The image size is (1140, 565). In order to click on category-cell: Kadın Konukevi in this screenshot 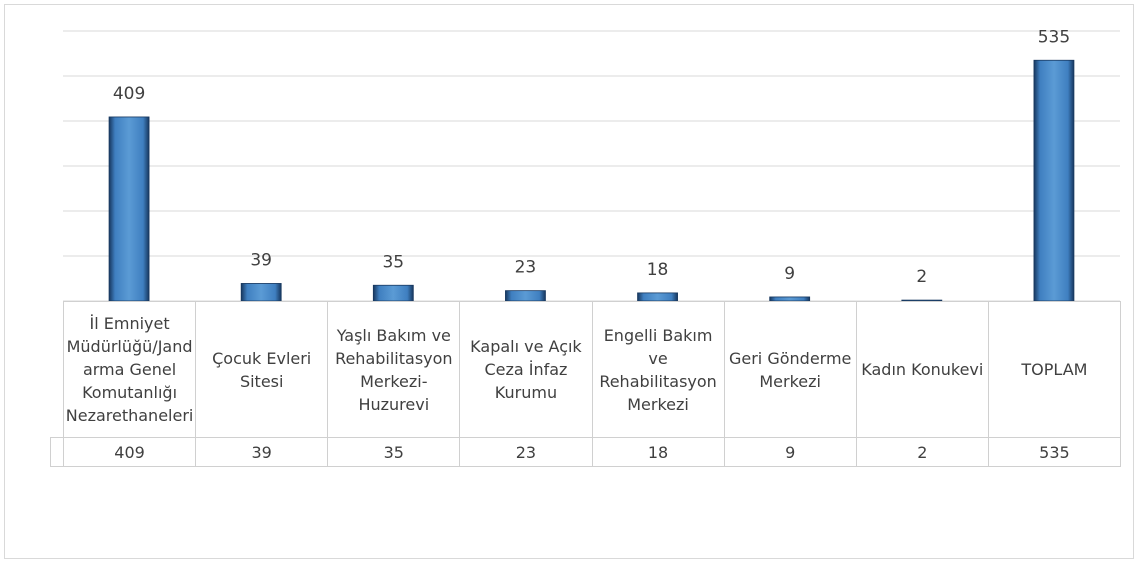, I will do `click(922, 369)`.